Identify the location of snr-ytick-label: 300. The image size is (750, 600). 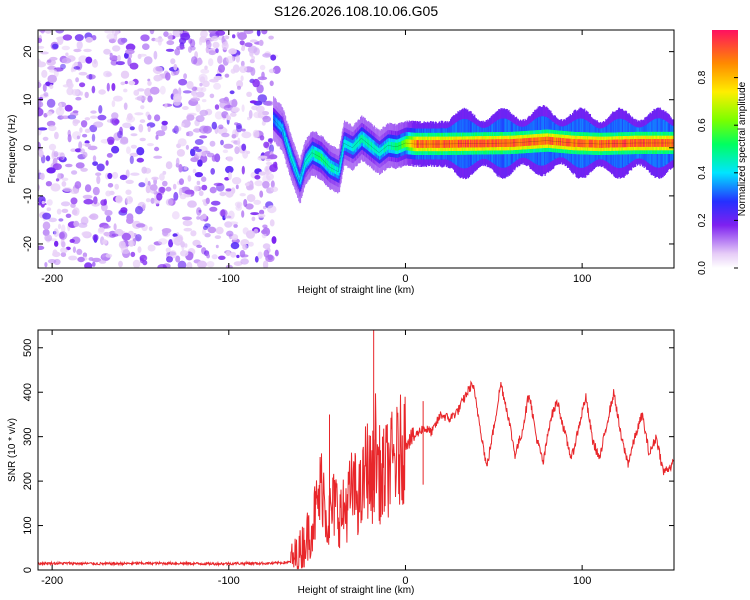
(28, 436).